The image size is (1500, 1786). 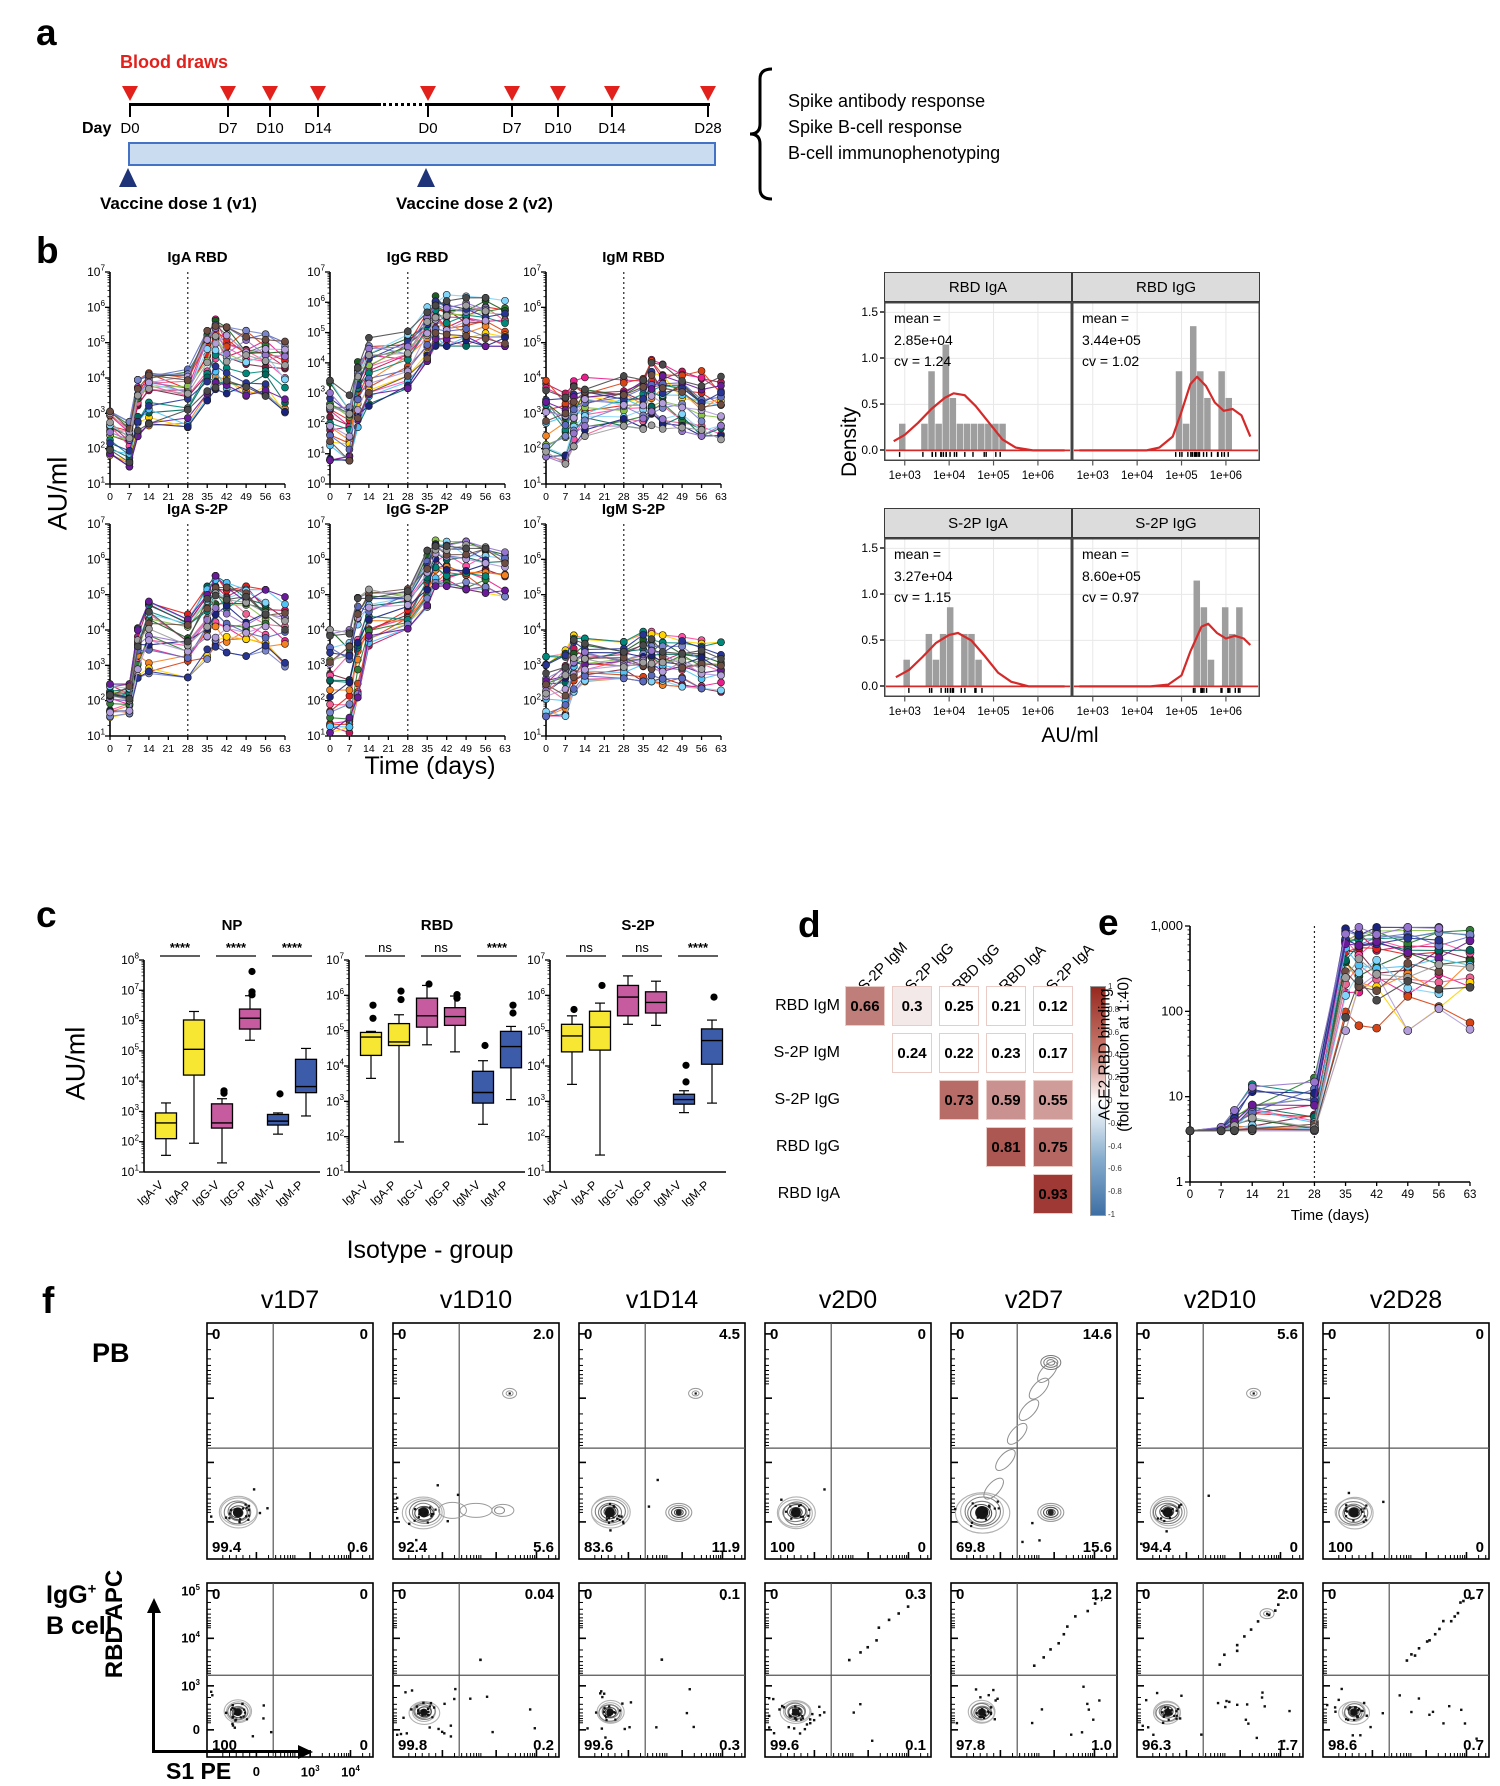 I want to click on svg-text: IgG-P, so click(x=639, y=1193).